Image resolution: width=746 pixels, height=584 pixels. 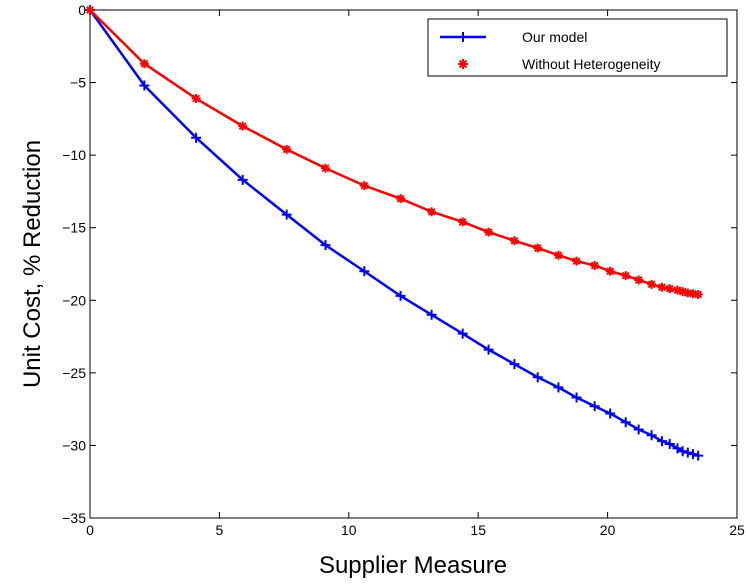 I want to click on x-tick-label: 10, so click(x=349, y=530).